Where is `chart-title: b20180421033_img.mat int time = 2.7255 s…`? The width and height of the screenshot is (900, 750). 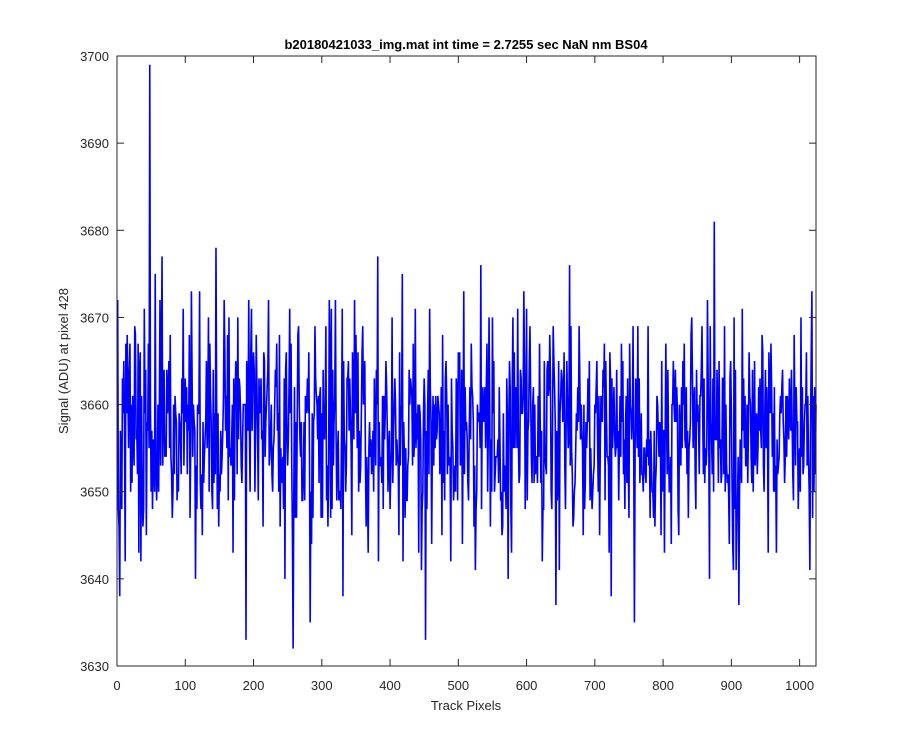 chart-title: b20180421033_img.mat int time = 2.7255 s… is located at coordinates (466, 44).